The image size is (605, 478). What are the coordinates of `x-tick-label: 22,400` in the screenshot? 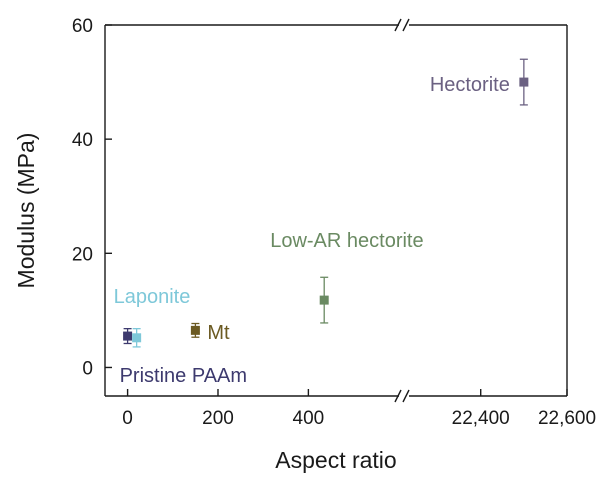 It's located at (481, 418).